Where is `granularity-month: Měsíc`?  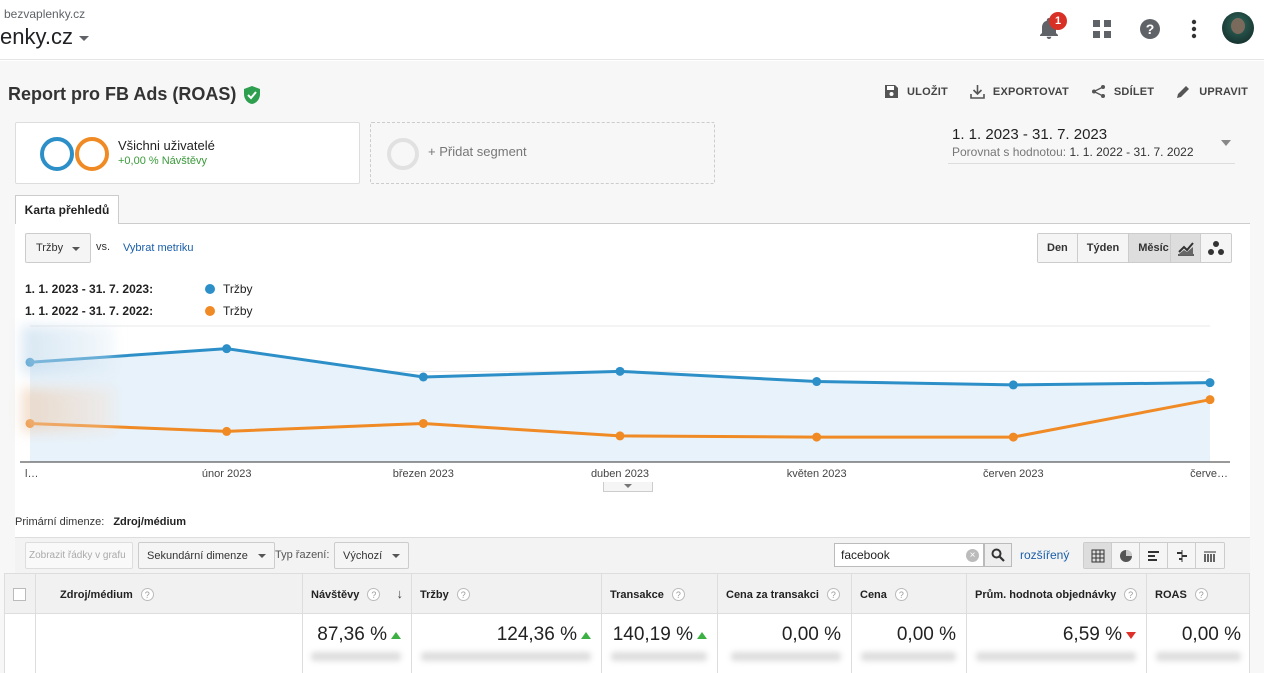
granularity-month: Měsíc is located at coordinates (1153, 248).